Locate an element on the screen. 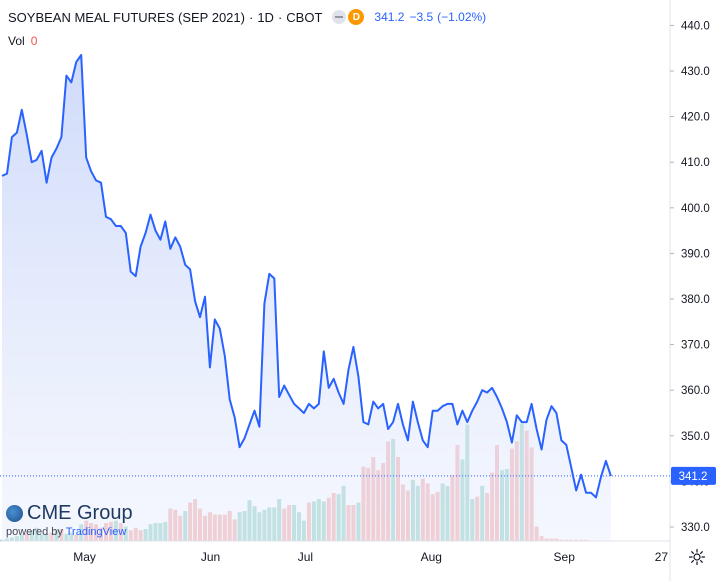 This screenshot has width=721, height=586. powered-by-prefix: powered by is located at coordinates (36, 532).